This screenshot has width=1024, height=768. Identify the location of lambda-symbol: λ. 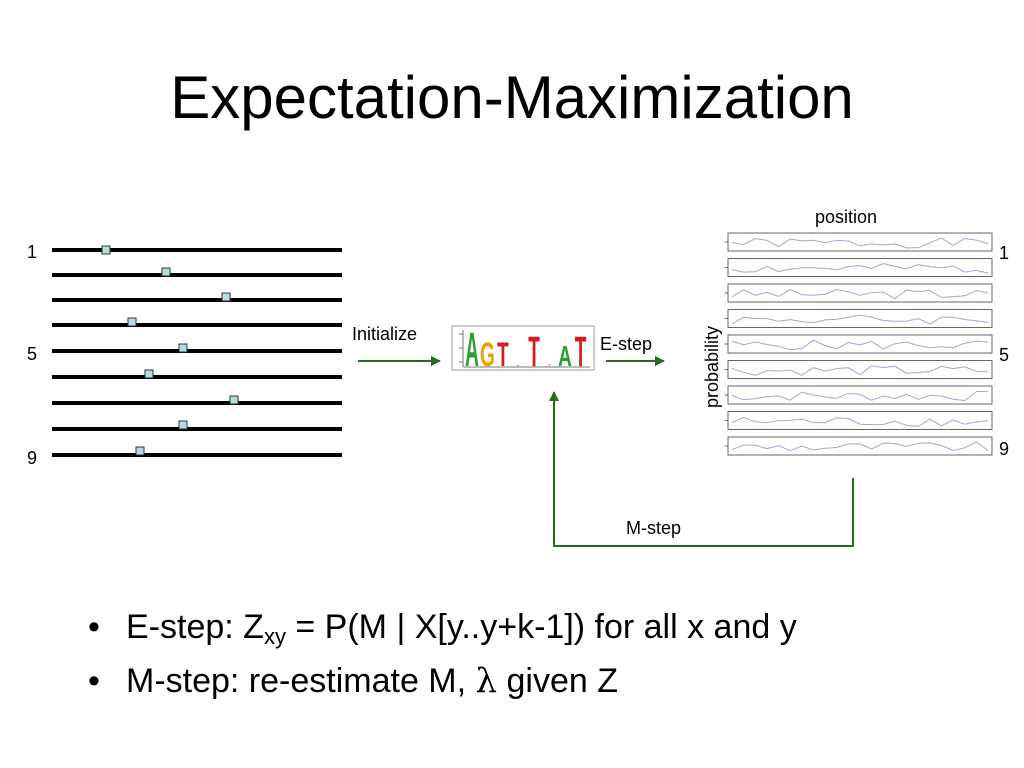
(486, 681).